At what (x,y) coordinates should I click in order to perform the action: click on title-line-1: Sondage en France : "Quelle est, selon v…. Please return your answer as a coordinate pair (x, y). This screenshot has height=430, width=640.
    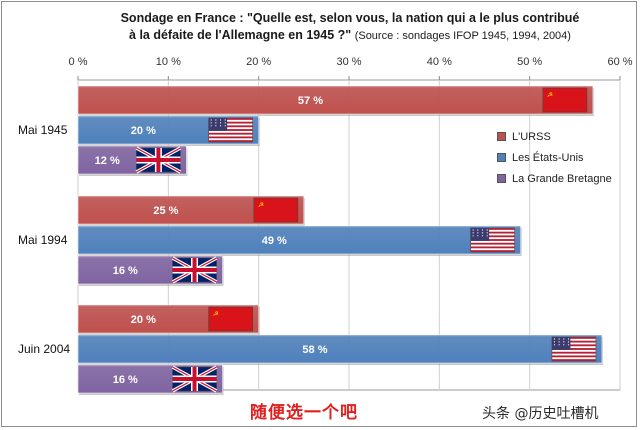
    Looking at the image, I should click on (350, 18).